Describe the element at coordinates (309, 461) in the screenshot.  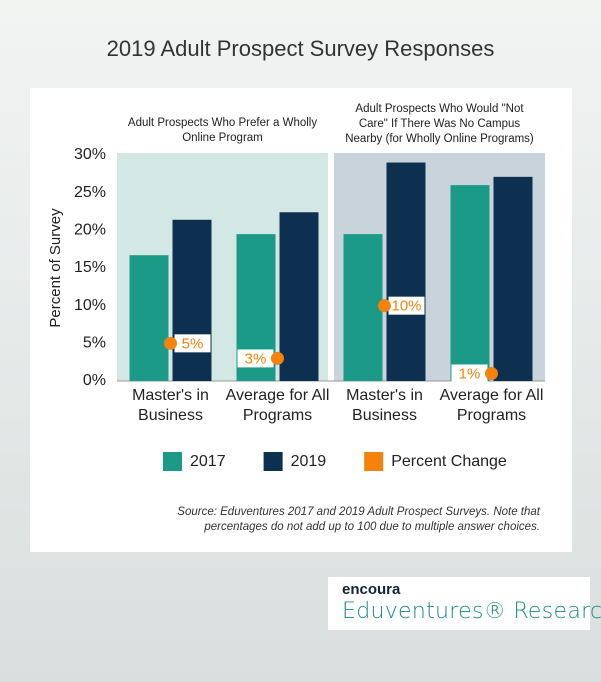
I see `legend-label: 2019` at that location.